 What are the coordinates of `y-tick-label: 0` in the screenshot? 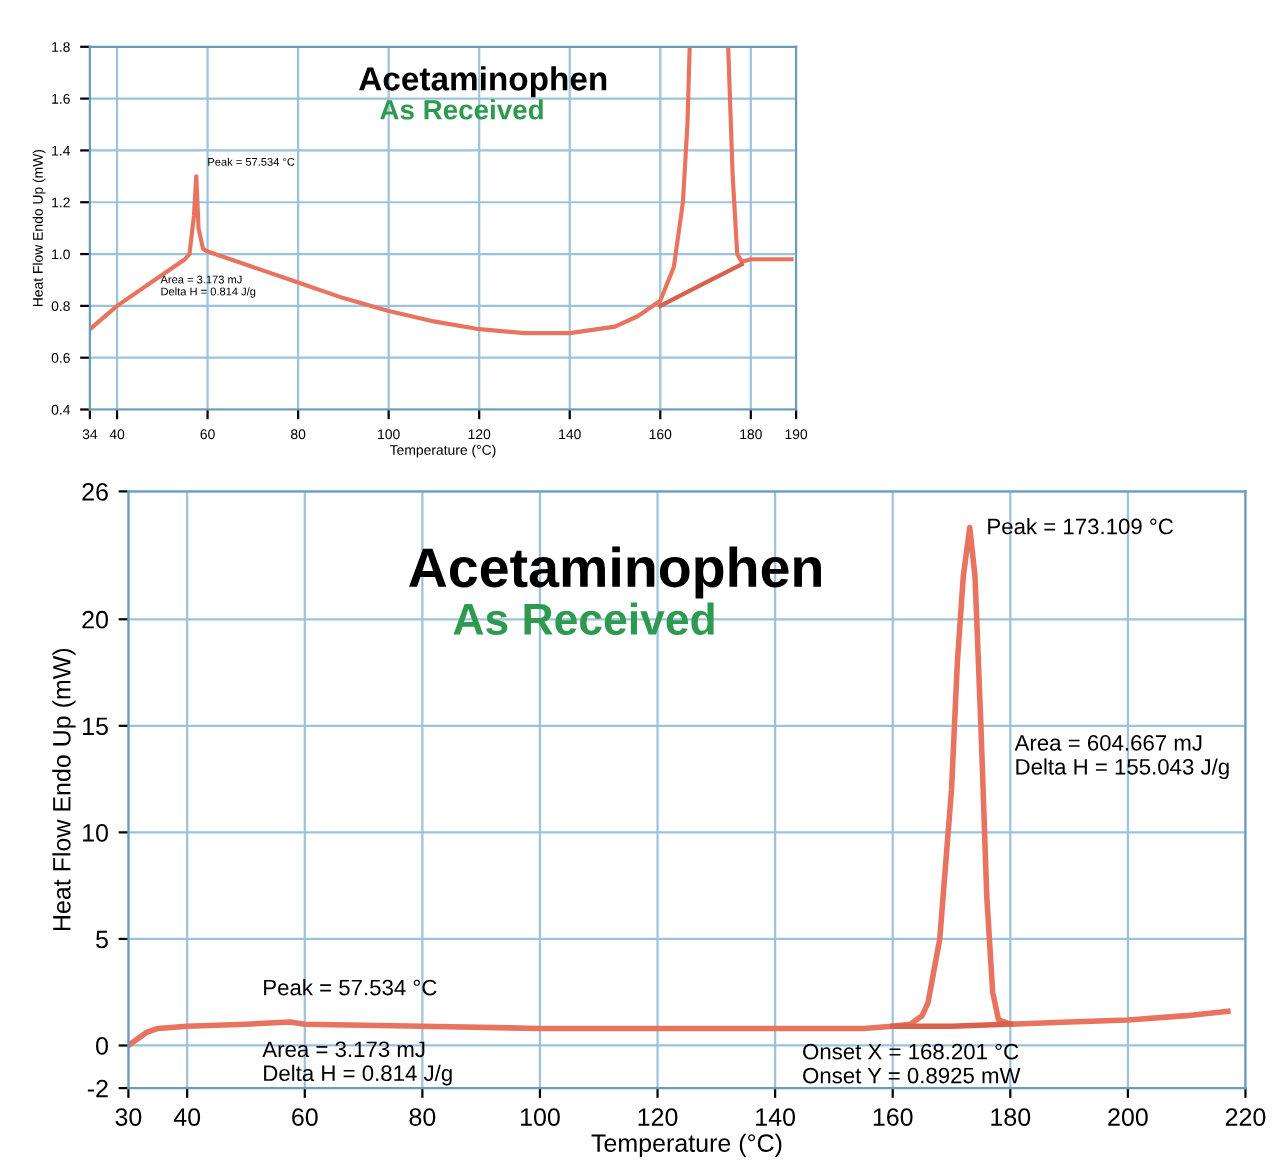 It's located at (102, 1046).